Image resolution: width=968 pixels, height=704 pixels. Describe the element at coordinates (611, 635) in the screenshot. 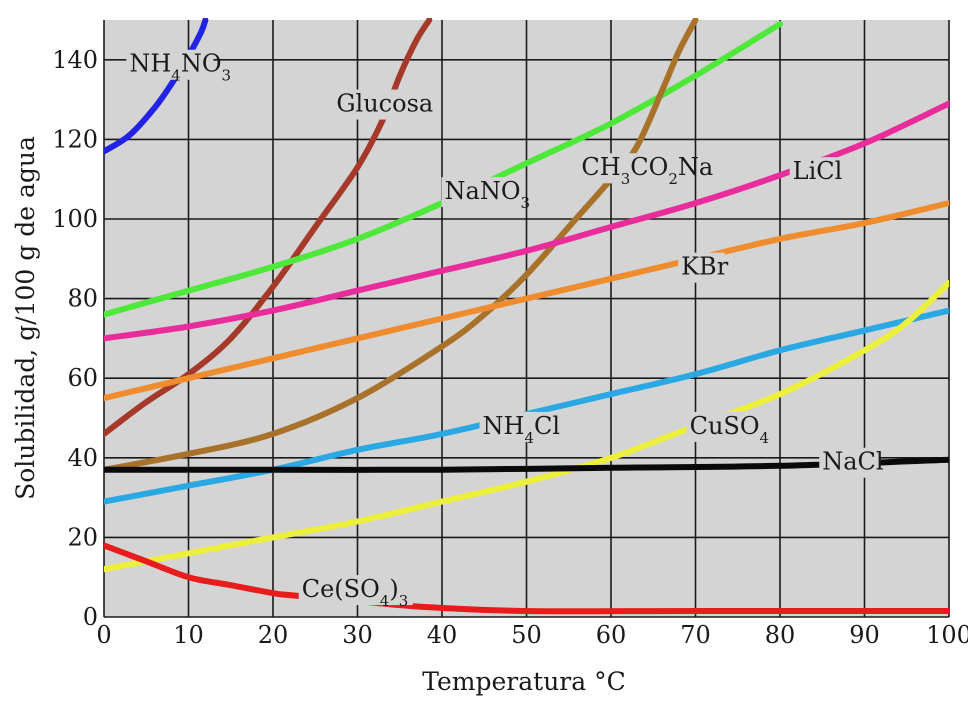

I see `x-tick-label: 60` at that location.